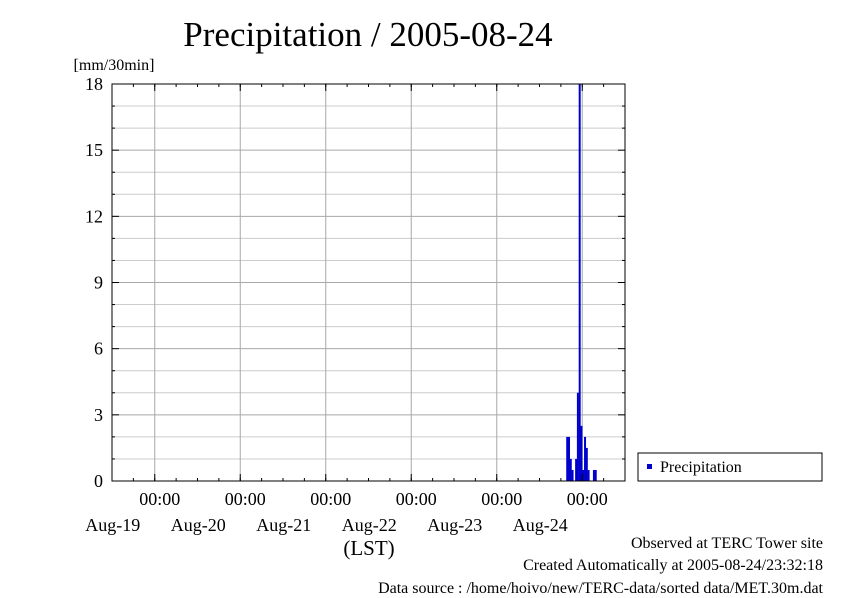 This screenshot has height=598, width=842. What do you see at coordinates (98, 283) in the screenshot?
I see `y-tick-label: 9` at bounding box center [98, 283].